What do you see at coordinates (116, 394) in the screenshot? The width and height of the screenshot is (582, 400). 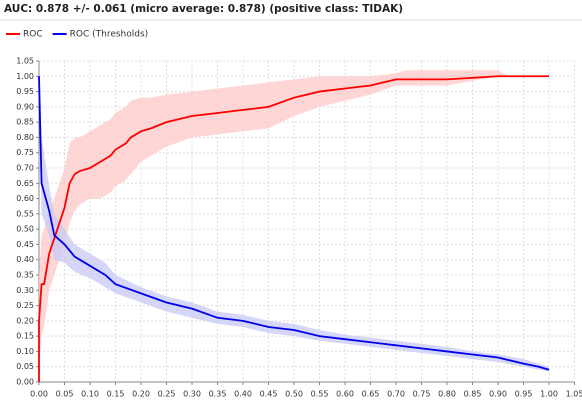 I see `x-tick-label: 0.15` at bounding box center [116, 394].